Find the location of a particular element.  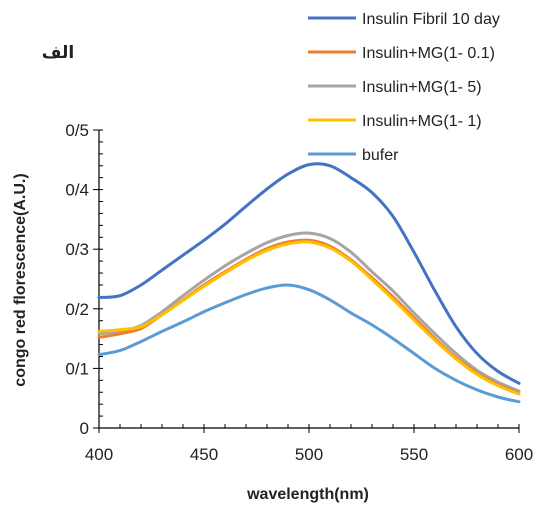

y-tick-label: 0/2 is located at coordinates (77, 309).